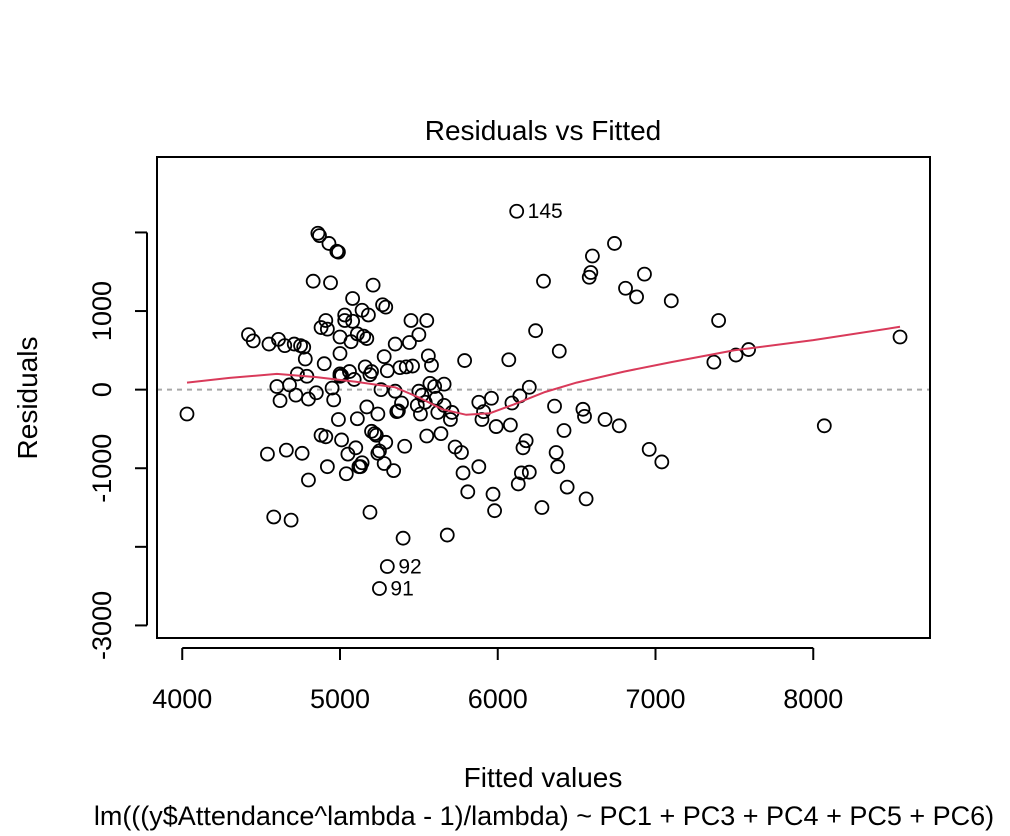 This screenshot has width=1010, height=836. Describe the element at coordinates (655, 699) in the screenshot. I see `x-tick-label-7000: 7000` at that location.